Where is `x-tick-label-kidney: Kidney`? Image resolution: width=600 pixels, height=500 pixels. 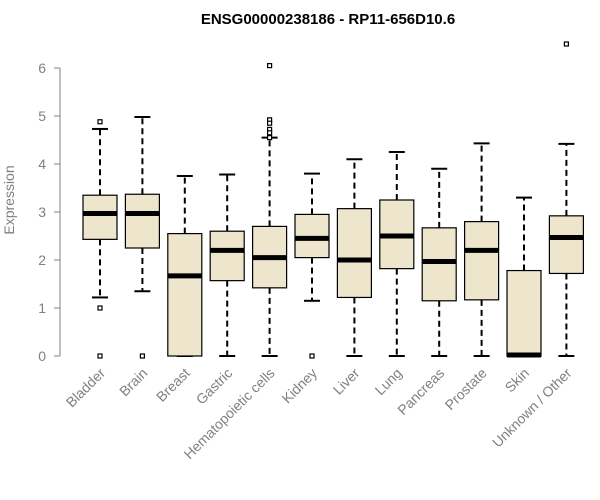 x-tick-label-kidney: Kidney is located at coordinates (300, 386).